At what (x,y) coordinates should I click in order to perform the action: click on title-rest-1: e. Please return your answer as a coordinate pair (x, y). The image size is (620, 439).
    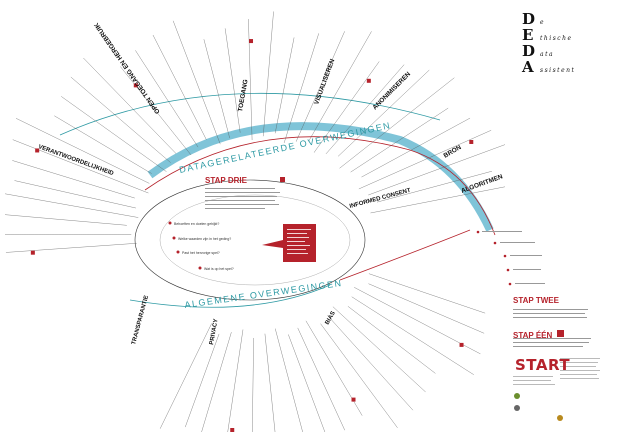
    Looking at the image, I should click on (543, 22).